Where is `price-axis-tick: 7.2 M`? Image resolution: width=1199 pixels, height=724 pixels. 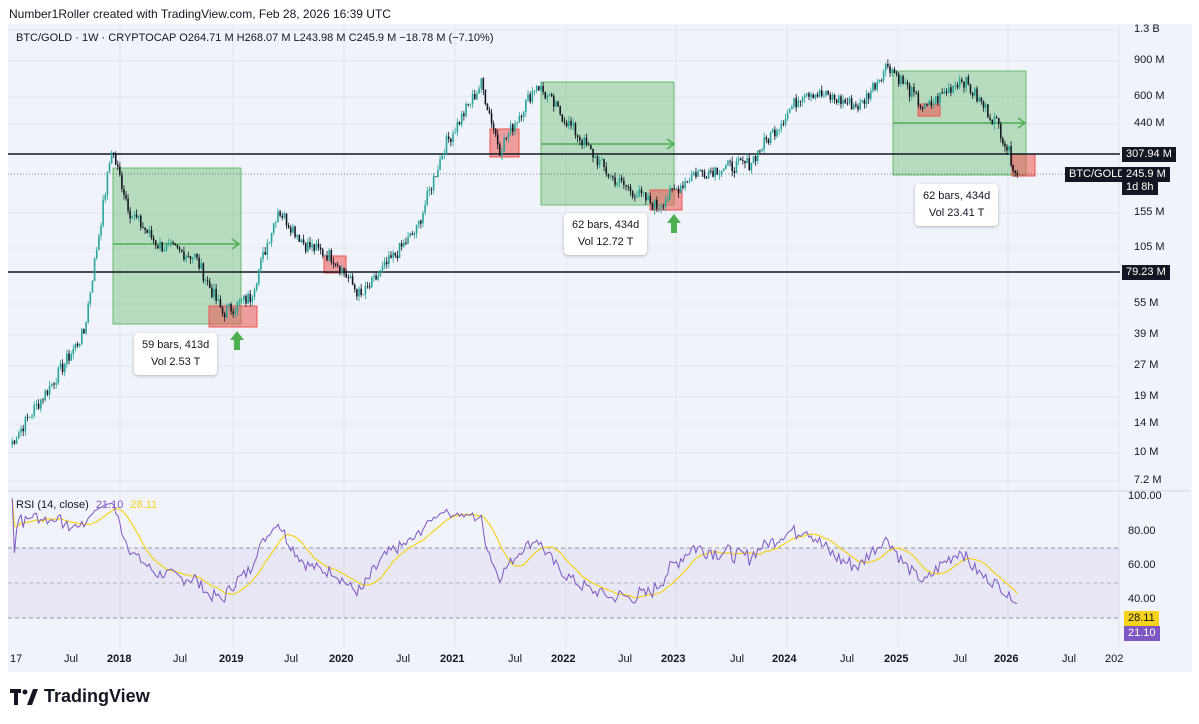
price-axis-tick: 7.2 M is located at coordinates (1148, 480).